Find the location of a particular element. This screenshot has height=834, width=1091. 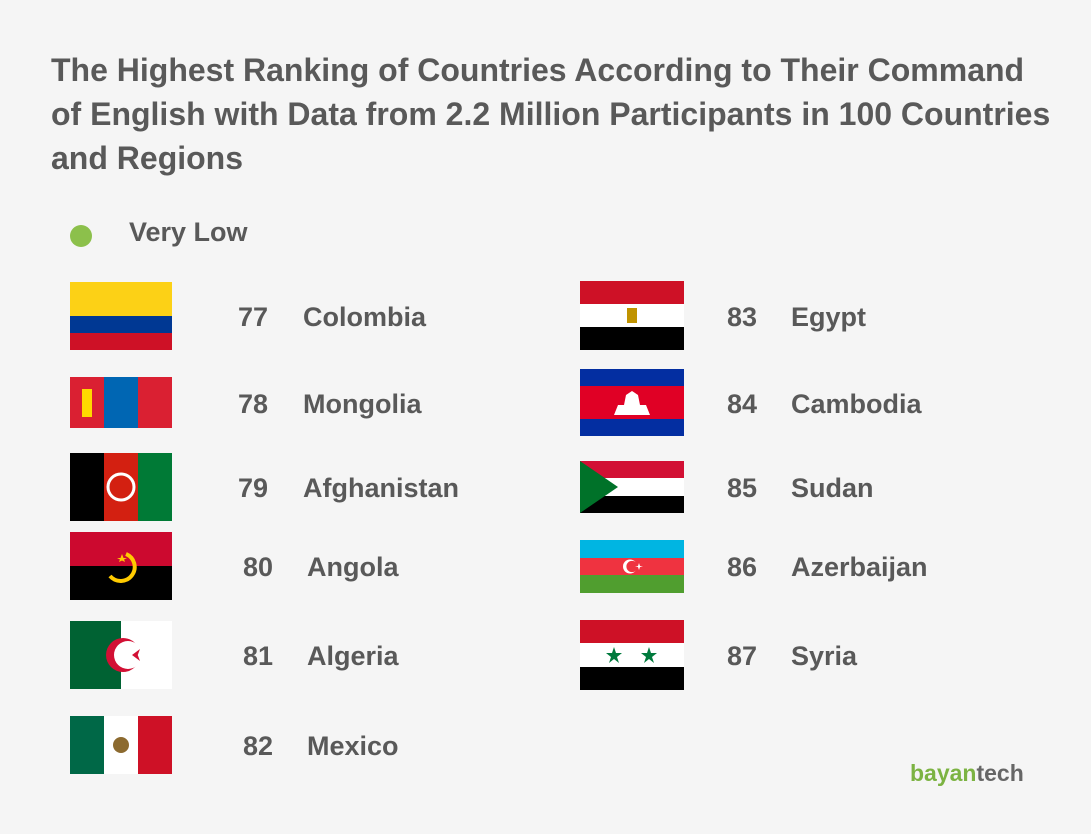

country: Sudan is located at coordinates (832, 488).